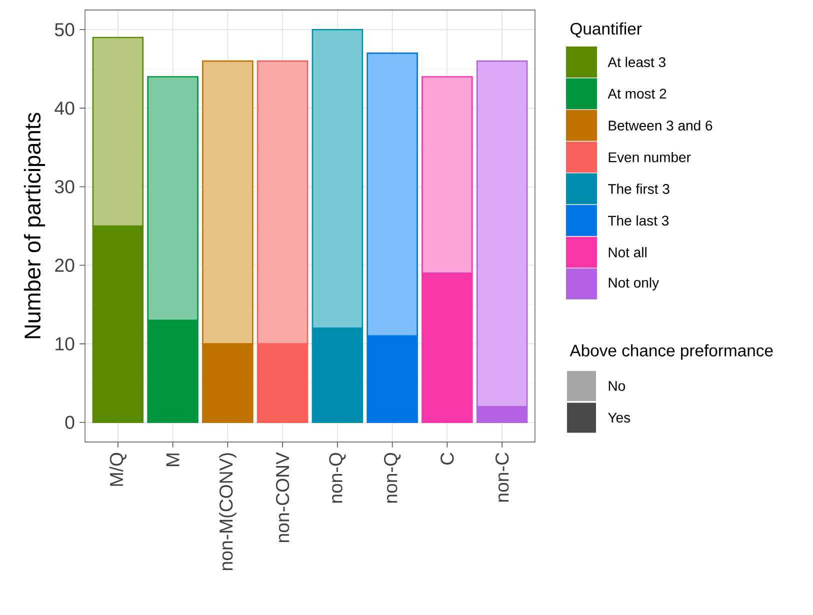  What do you see at coordinates (634, 283) in the screenshot?
I see `text: Not only` at bounding box center [634, 283].